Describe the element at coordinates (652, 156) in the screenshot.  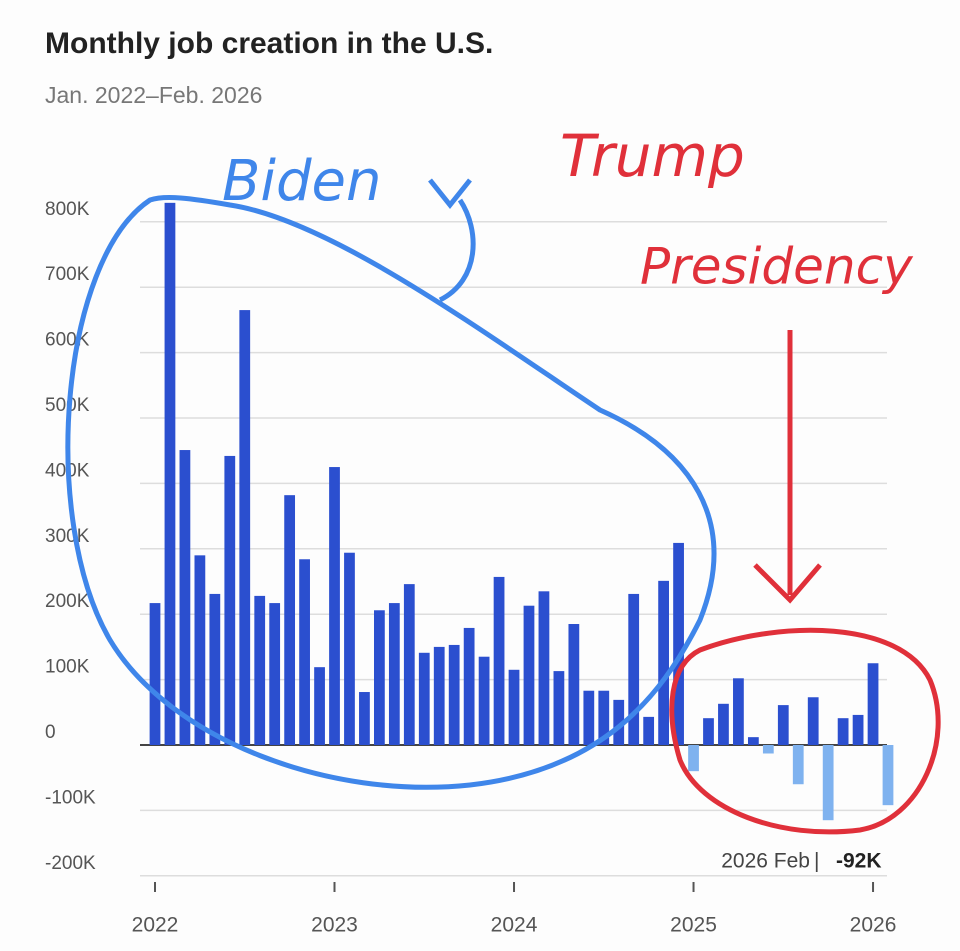
I see `annotation-trump: Trump` at that location.